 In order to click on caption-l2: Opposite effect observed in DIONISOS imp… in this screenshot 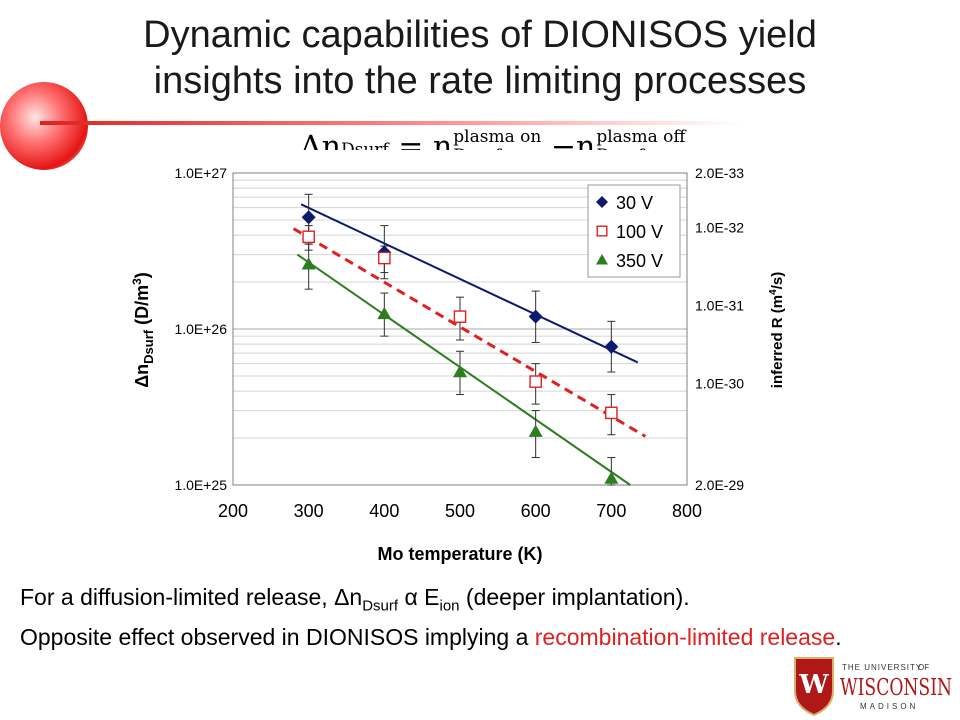, I will do `click(277, 636)`.